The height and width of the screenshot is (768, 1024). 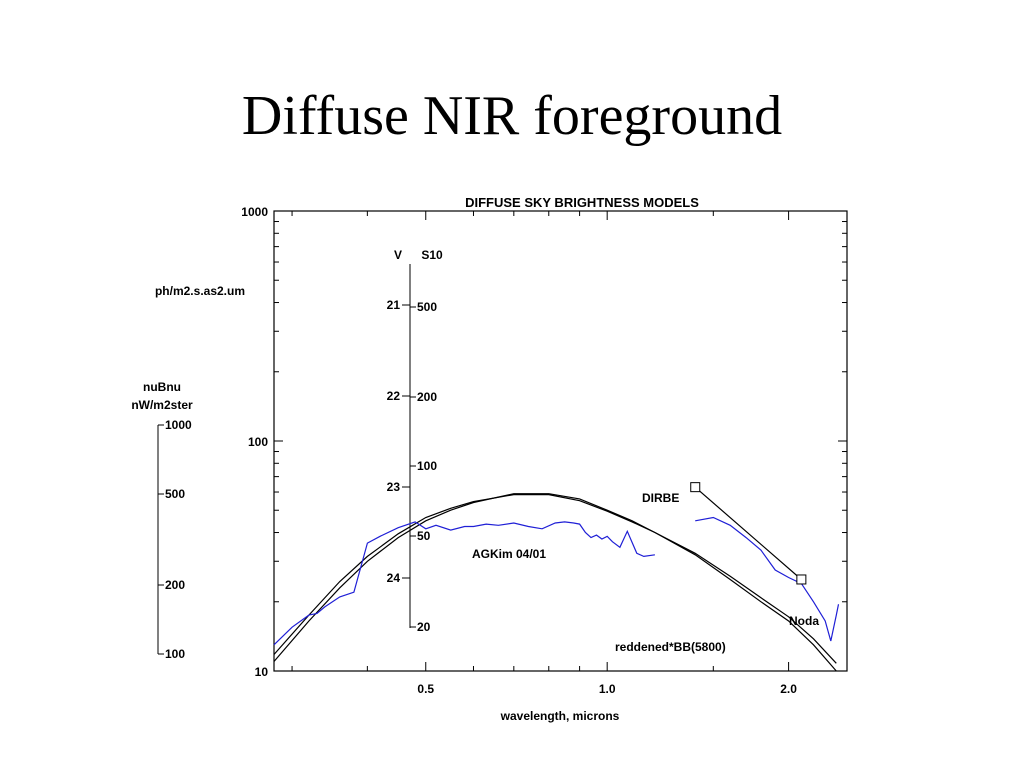 What do you see at coordinates (670, 647) in the screenshot?
I see `reddened-annotation: reddened*BB(5800)` at bounding box center [670, 647].